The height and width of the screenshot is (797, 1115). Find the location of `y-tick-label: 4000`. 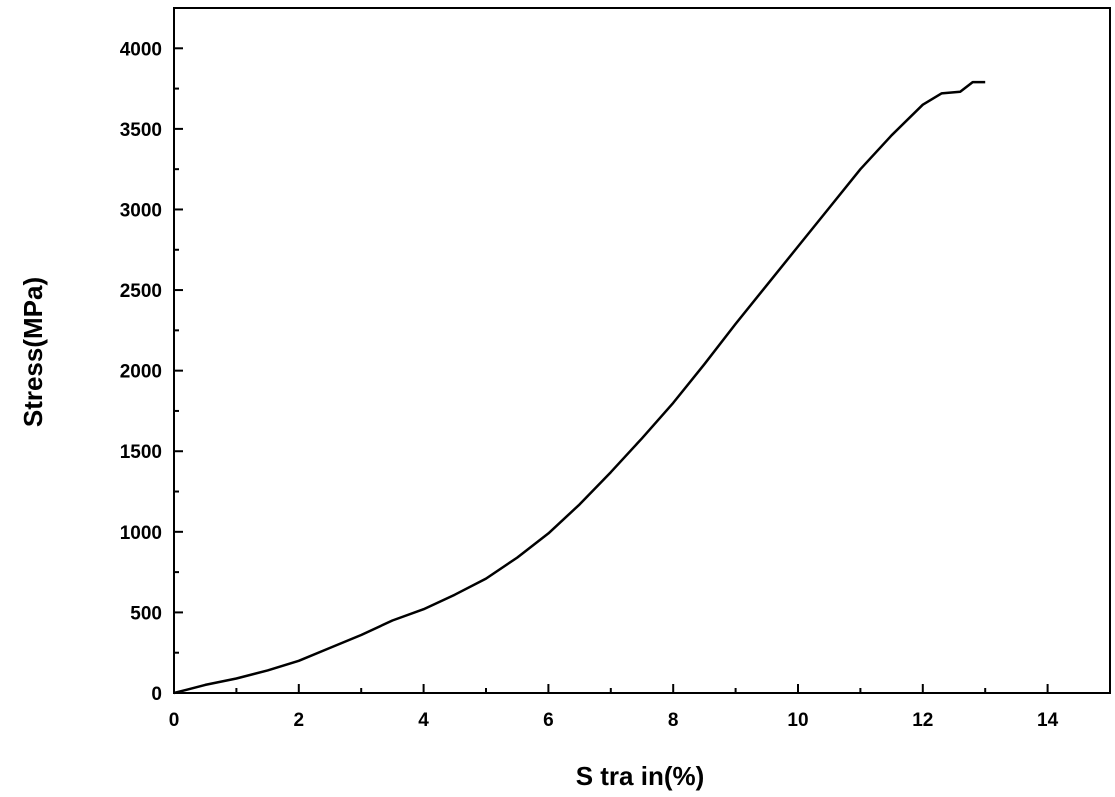

y-tick-label: 4000 is located at coordinates (141, 49).